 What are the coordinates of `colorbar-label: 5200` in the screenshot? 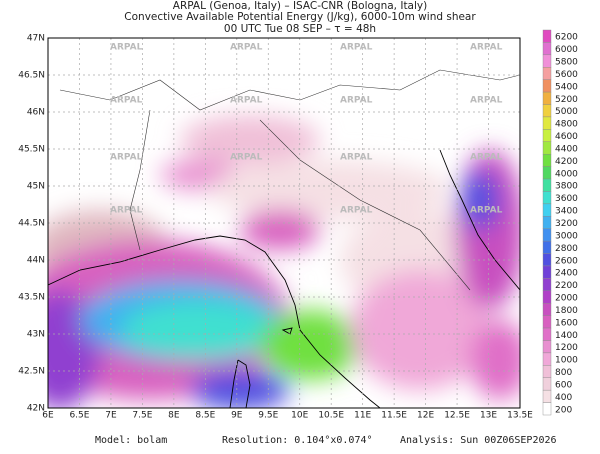 It's located at (566, 100).